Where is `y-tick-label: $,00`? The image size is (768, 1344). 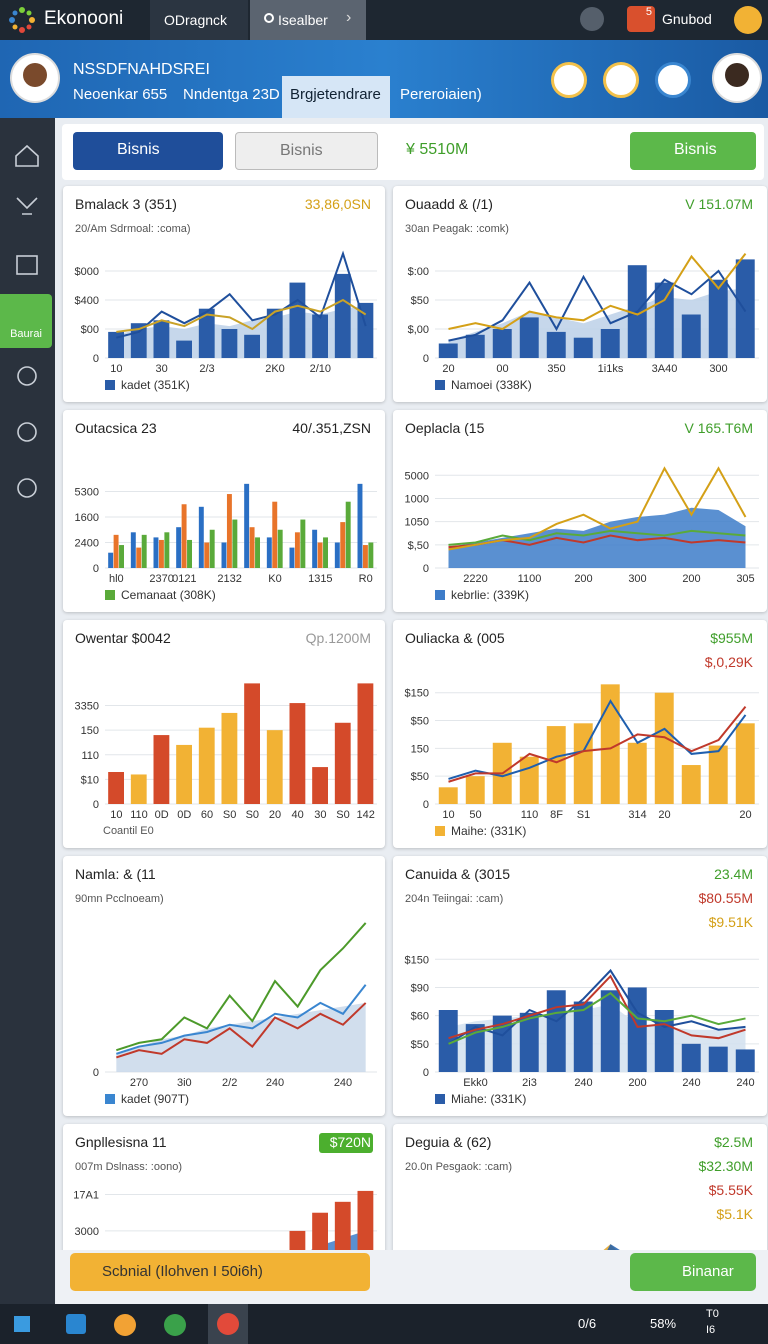
y-tick-label: $,00 is located at coordinates (418, 330).